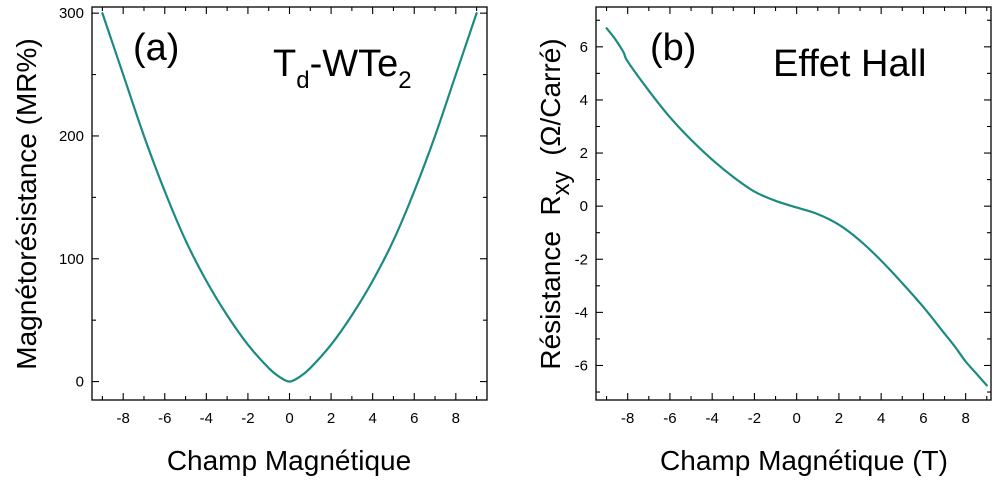 This screenshot has width=995, height=481. What do you see at coordinates (550, 104) in the screenshot?
I see `panel-b-ylabel-tail: (Ω/Carré)` at bounding box center [550, 104].